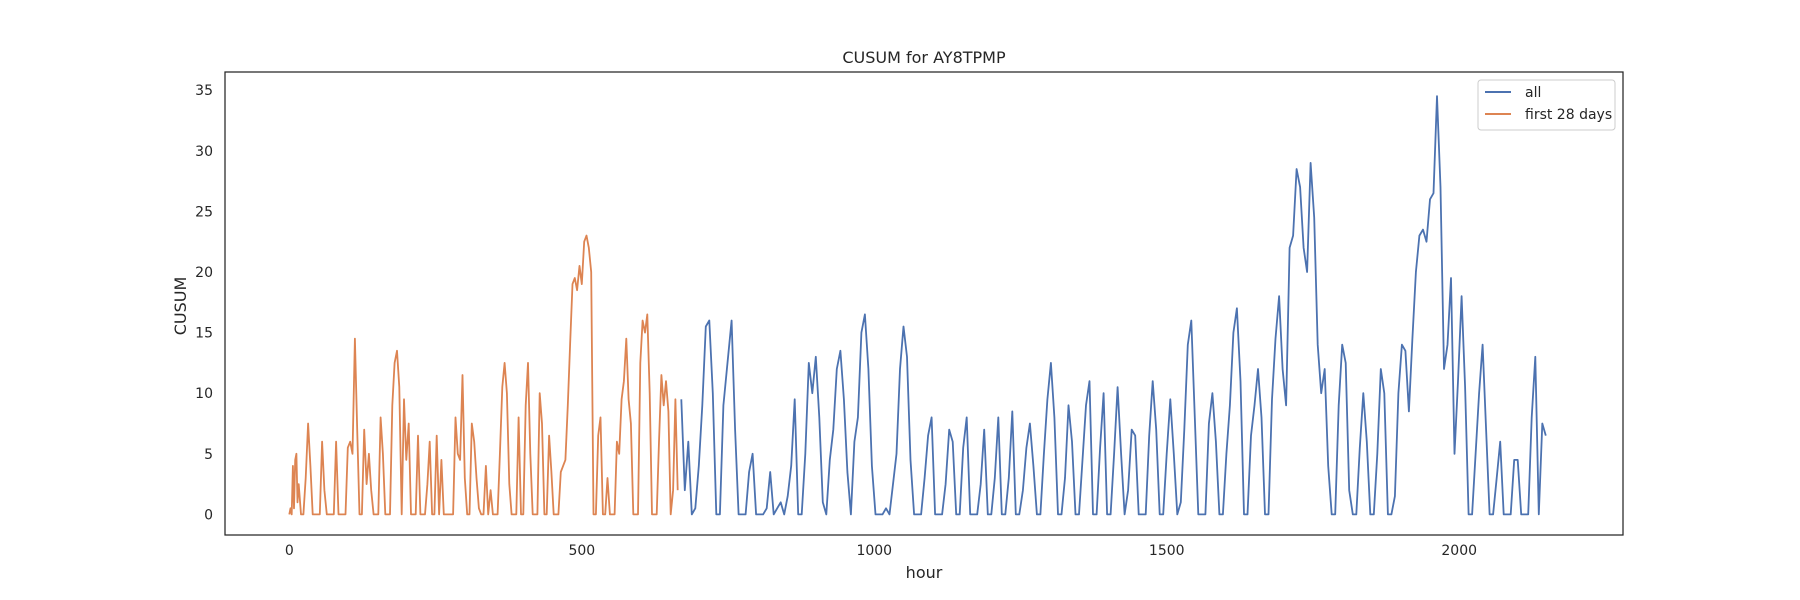 The height and width of the screenshot is (600, 1800). What do you see at coordinates (924, 572) in the screenshot?
I see `x-axis-label: hour` at bounding box center [924, 572].